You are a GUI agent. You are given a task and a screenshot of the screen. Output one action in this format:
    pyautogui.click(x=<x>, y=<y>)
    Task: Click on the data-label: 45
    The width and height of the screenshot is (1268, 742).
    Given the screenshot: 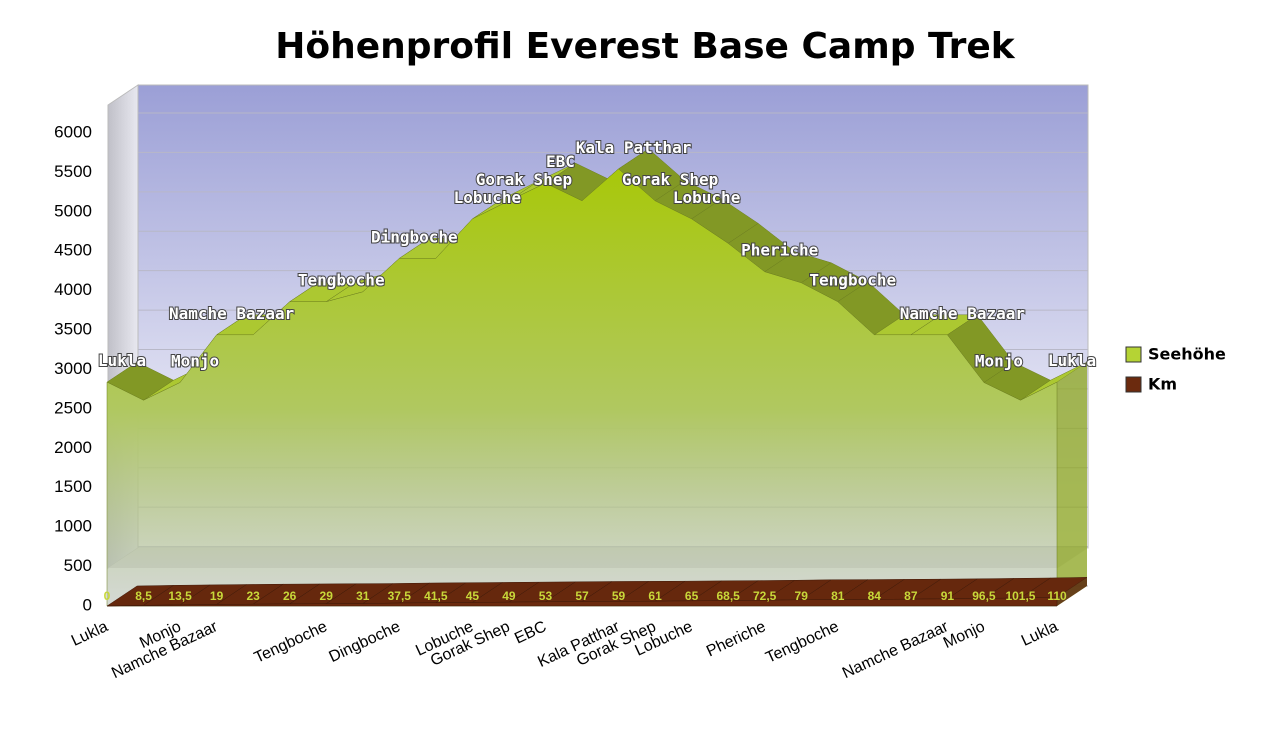 What is the action you would take?
    pyautogui.click(x=473, y=596)
    